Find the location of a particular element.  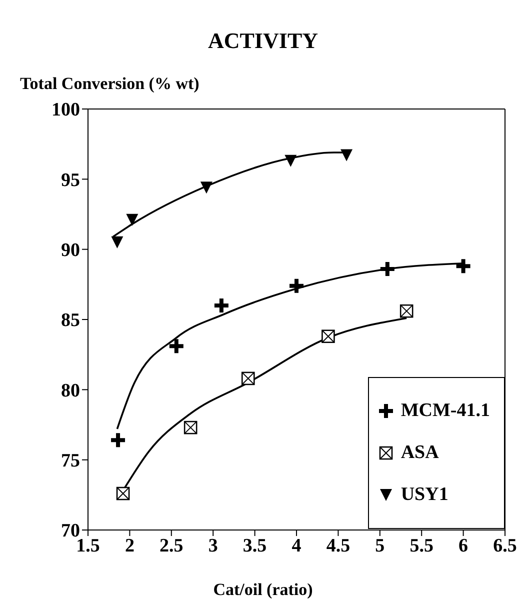

x-tick-label: 2.5 is located at coordinates (172, 545).